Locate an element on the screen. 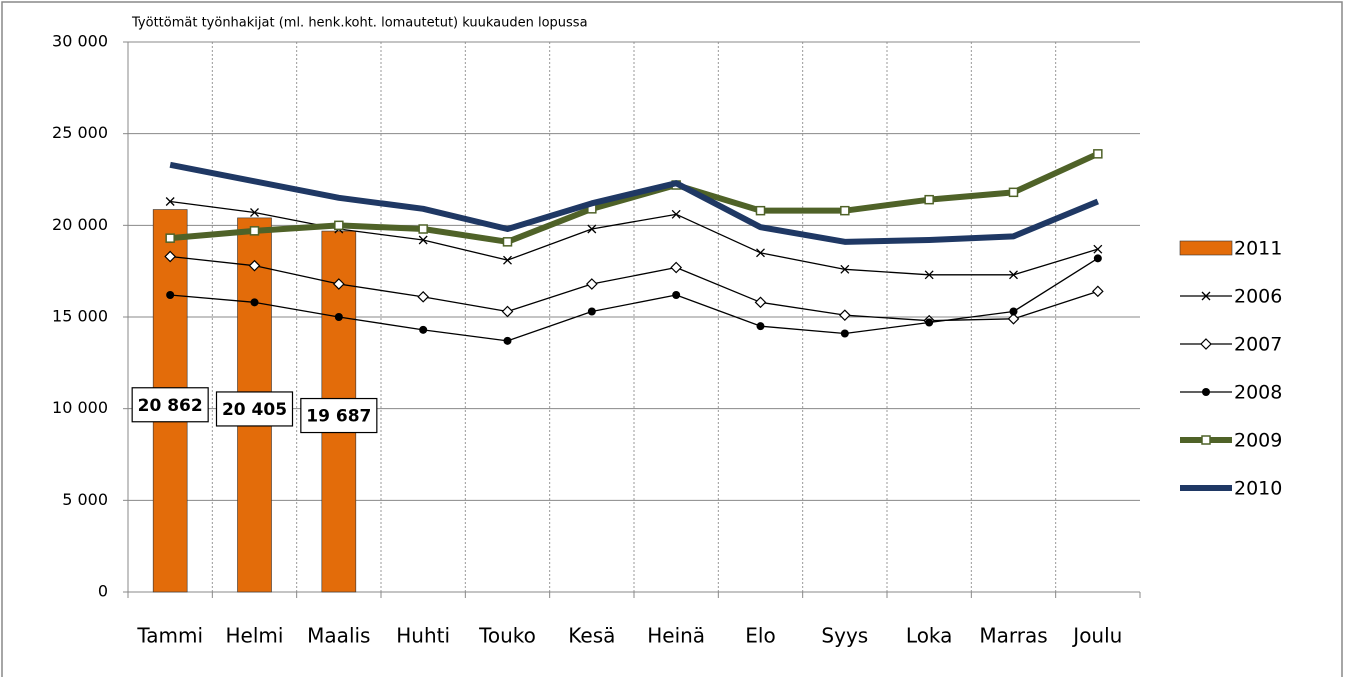 The width and height of the screenshot is (1347, 677). legend-label: 2011 is located at coordinates (1258, 249).